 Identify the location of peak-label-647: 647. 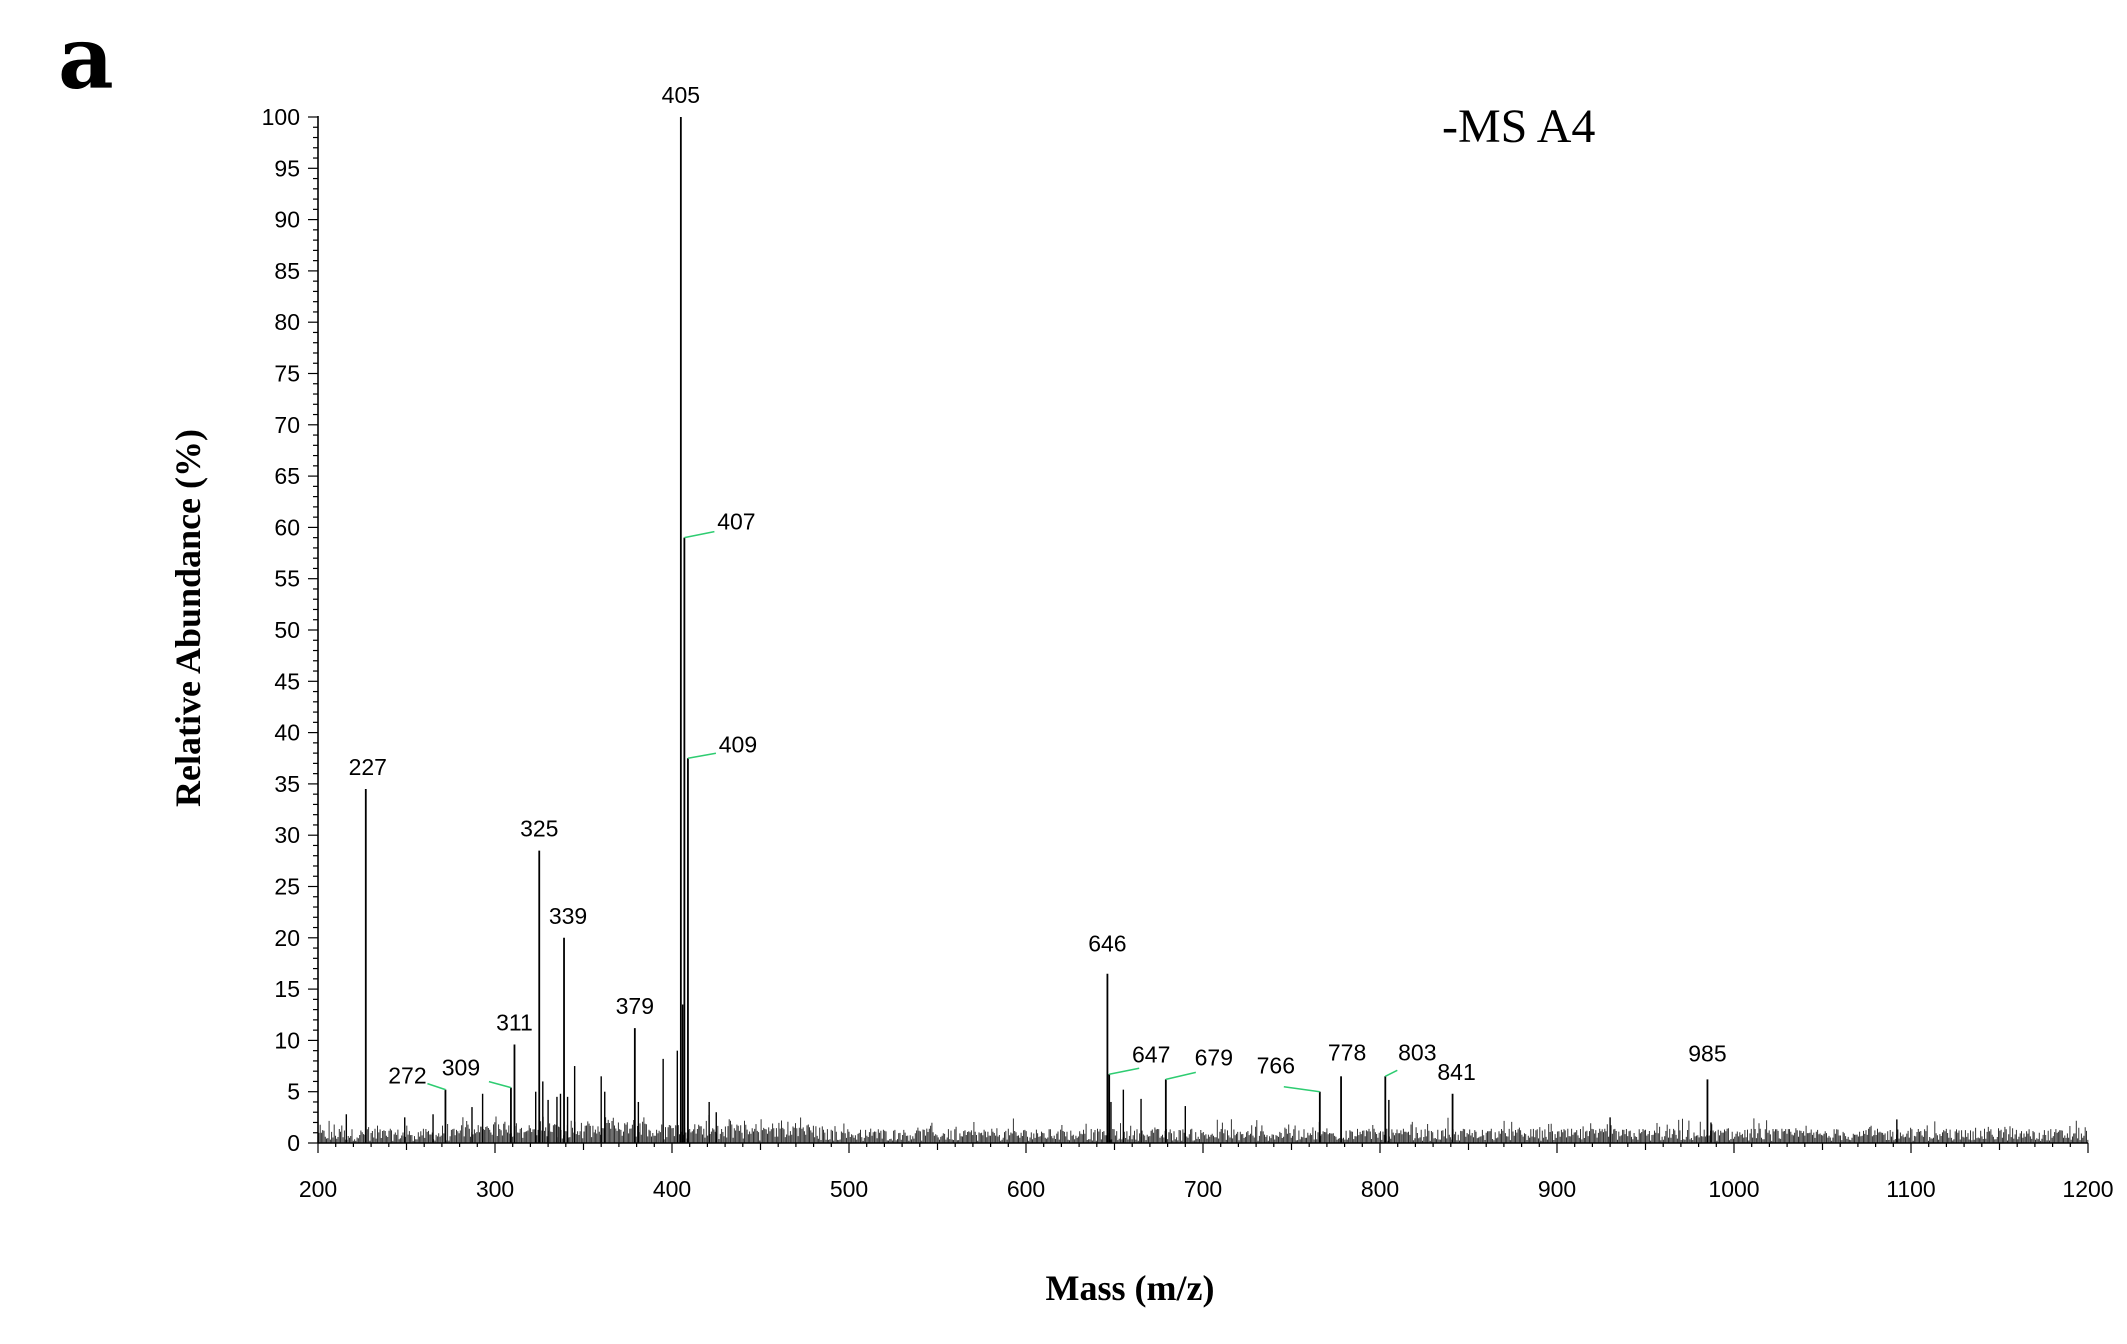
(1151, 1054).